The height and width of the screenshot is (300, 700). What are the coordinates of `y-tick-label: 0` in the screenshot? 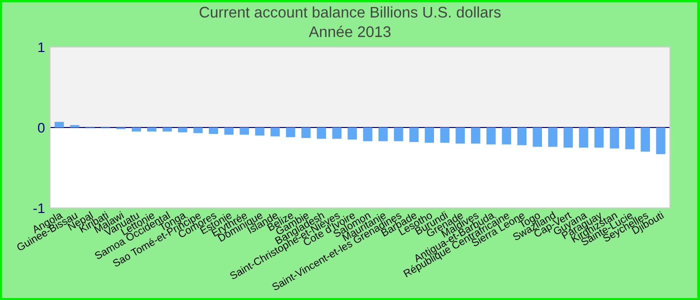 It's located at (41, 127).